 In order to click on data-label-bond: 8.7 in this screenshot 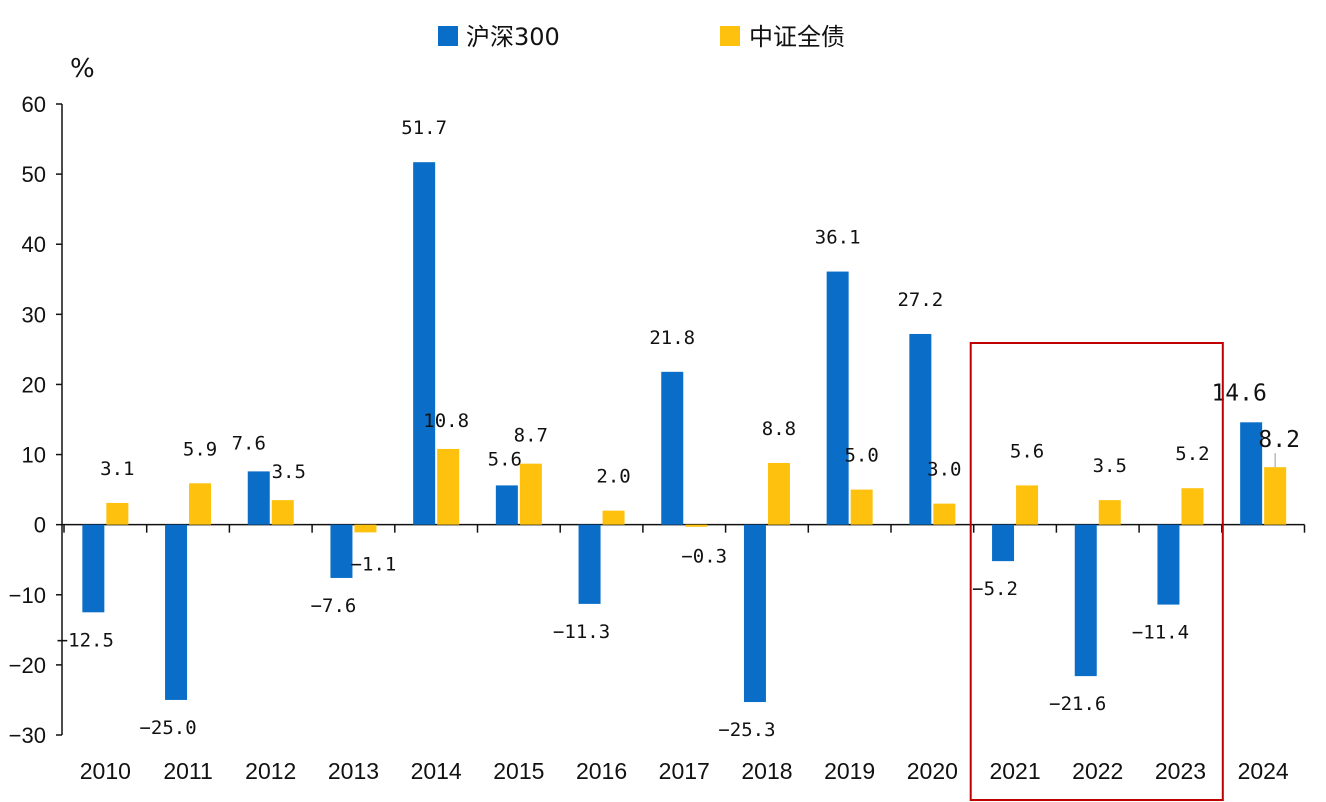, I will do `click(531, 436)`.